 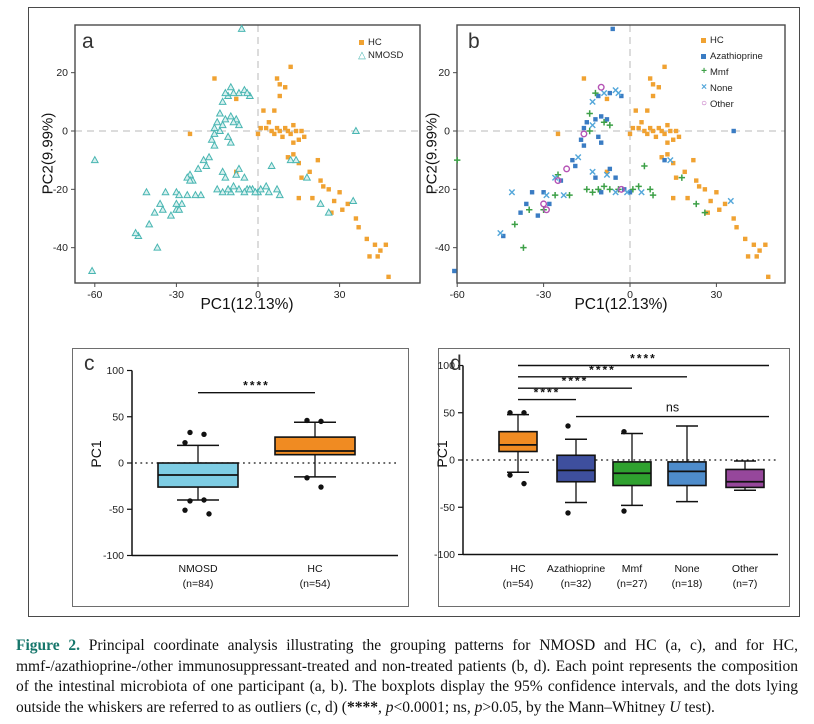 What do you see at coordinates (730, 56) in the screenshot?
I see `legend-item-azathioprine: Azathioprine` at bounding box center [730, 56].